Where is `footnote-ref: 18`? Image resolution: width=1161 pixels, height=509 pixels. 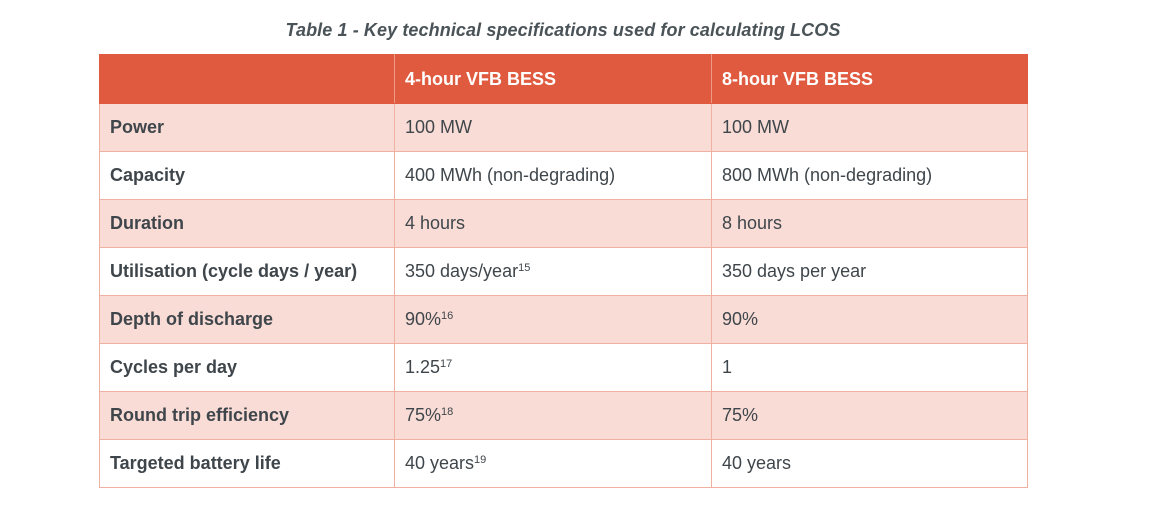
footnote-ref: 18 is located at coordinates (447, 412).